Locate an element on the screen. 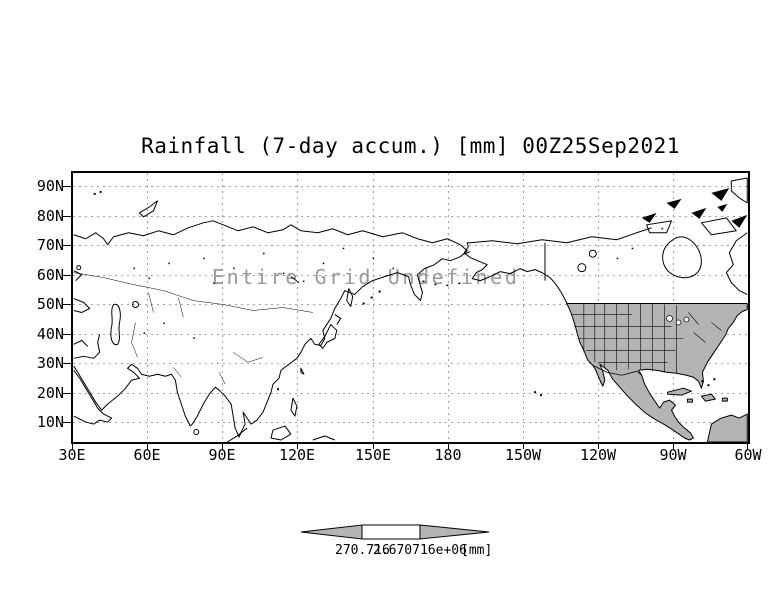 The height and width of the screenshot is (612, 784). lon-axis-label-30e: 30E is located at coordinates (72, 455).